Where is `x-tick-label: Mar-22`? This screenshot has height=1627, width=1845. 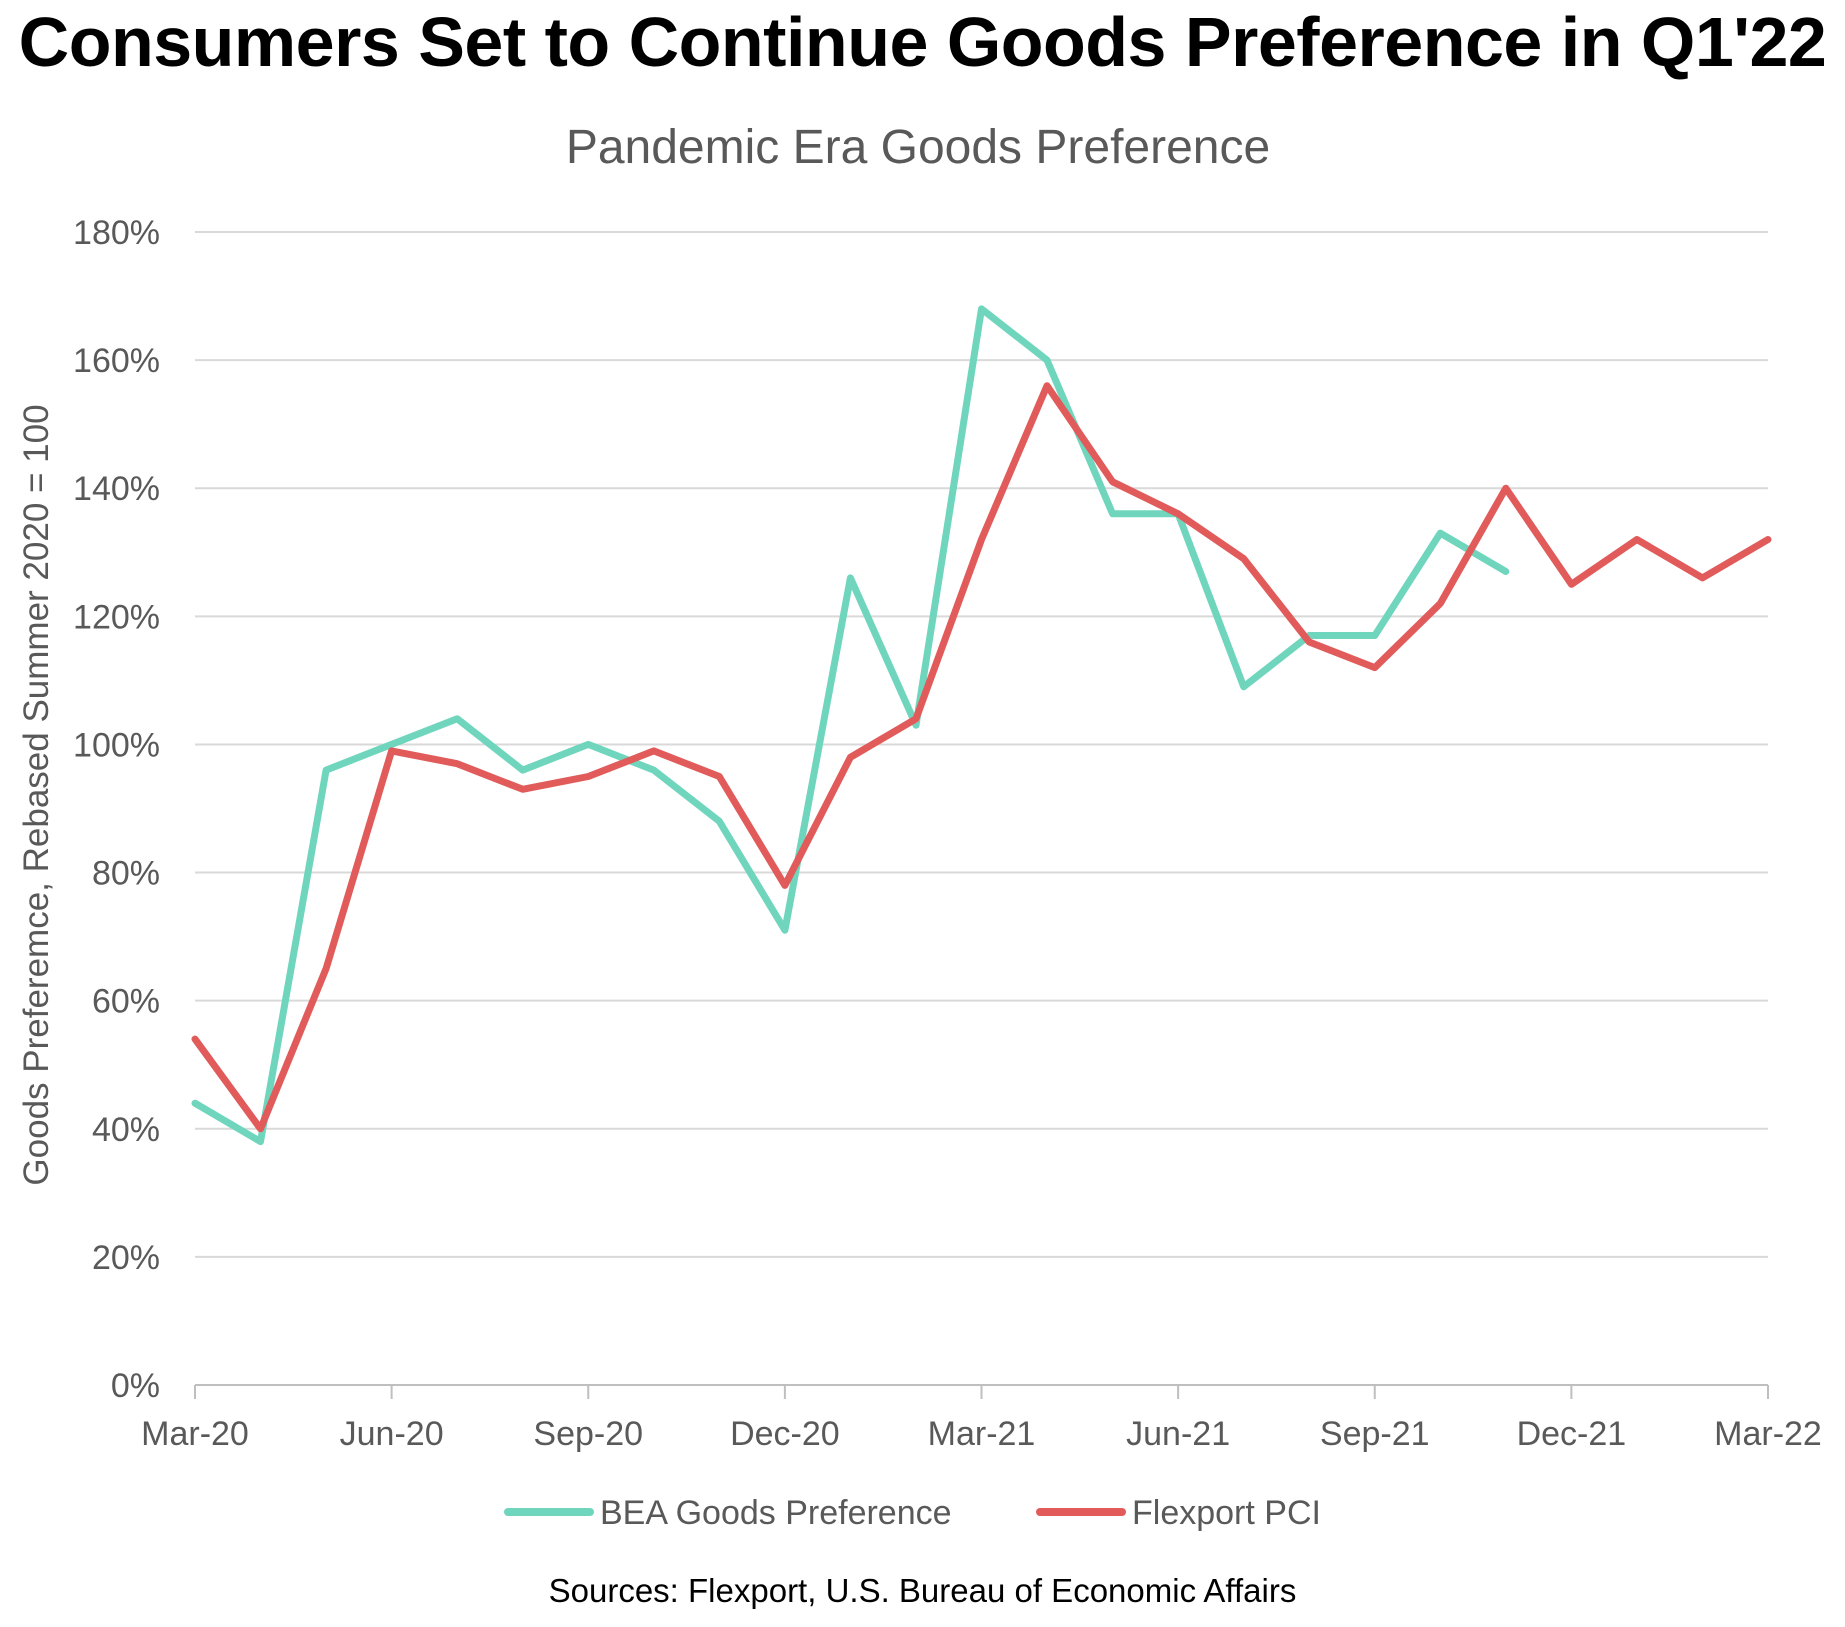 x-tick-label: Mar-22 is located at coordinates (1768, 1434).